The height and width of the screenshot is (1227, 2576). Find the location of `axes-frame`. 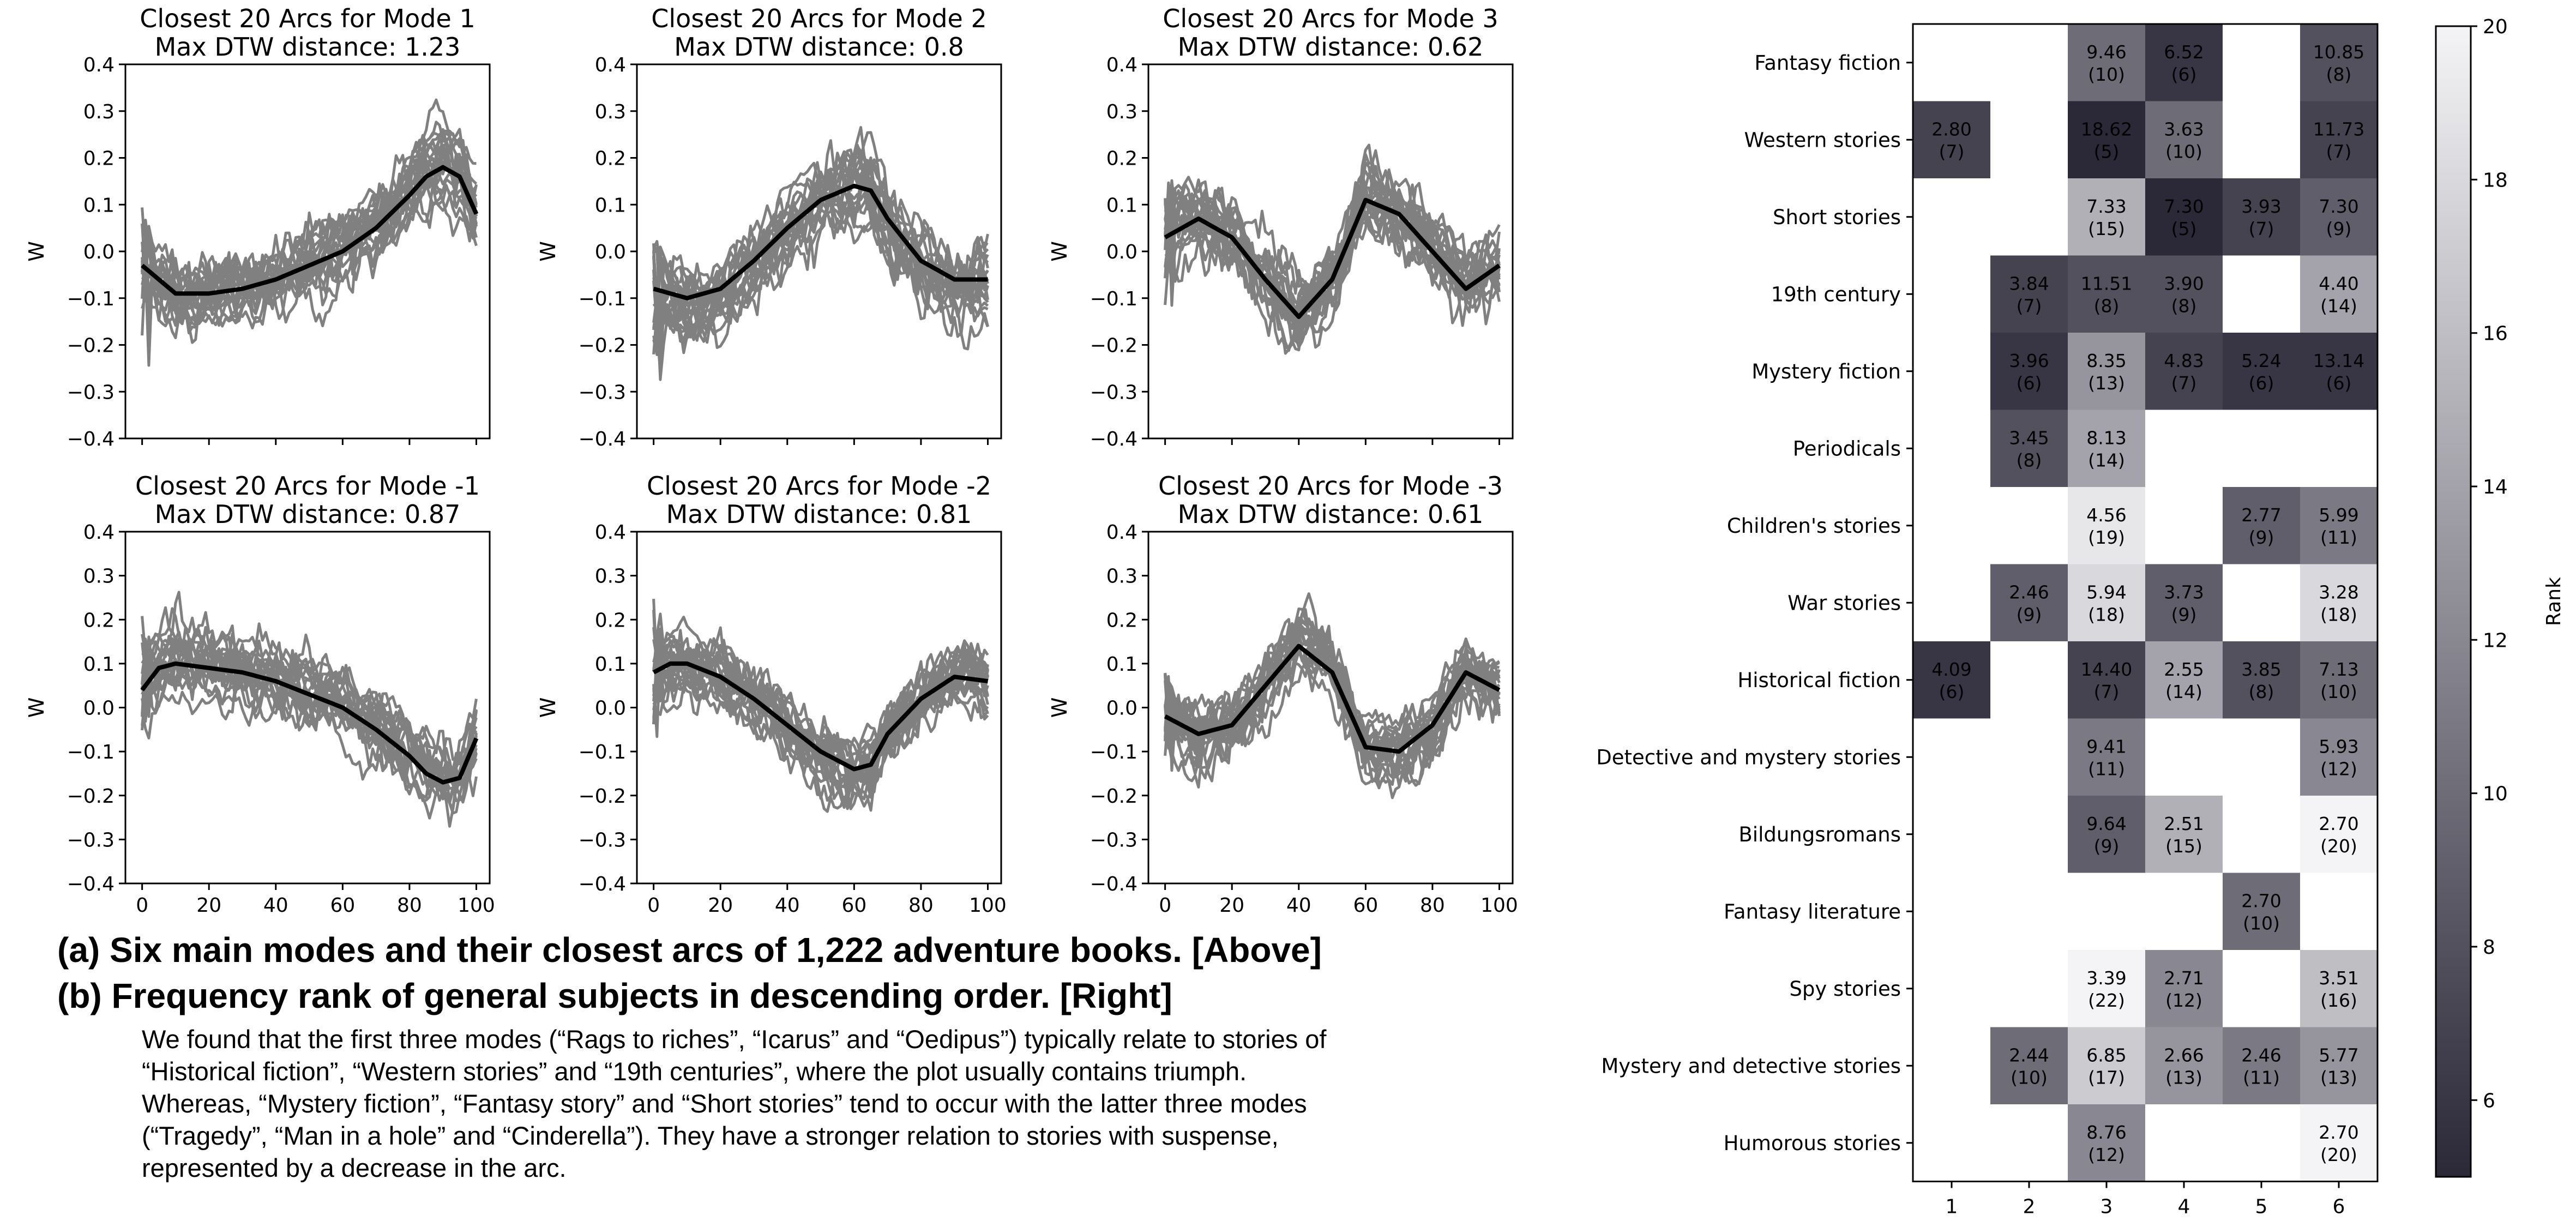

axes-frame is located at coordinates (819, 708).